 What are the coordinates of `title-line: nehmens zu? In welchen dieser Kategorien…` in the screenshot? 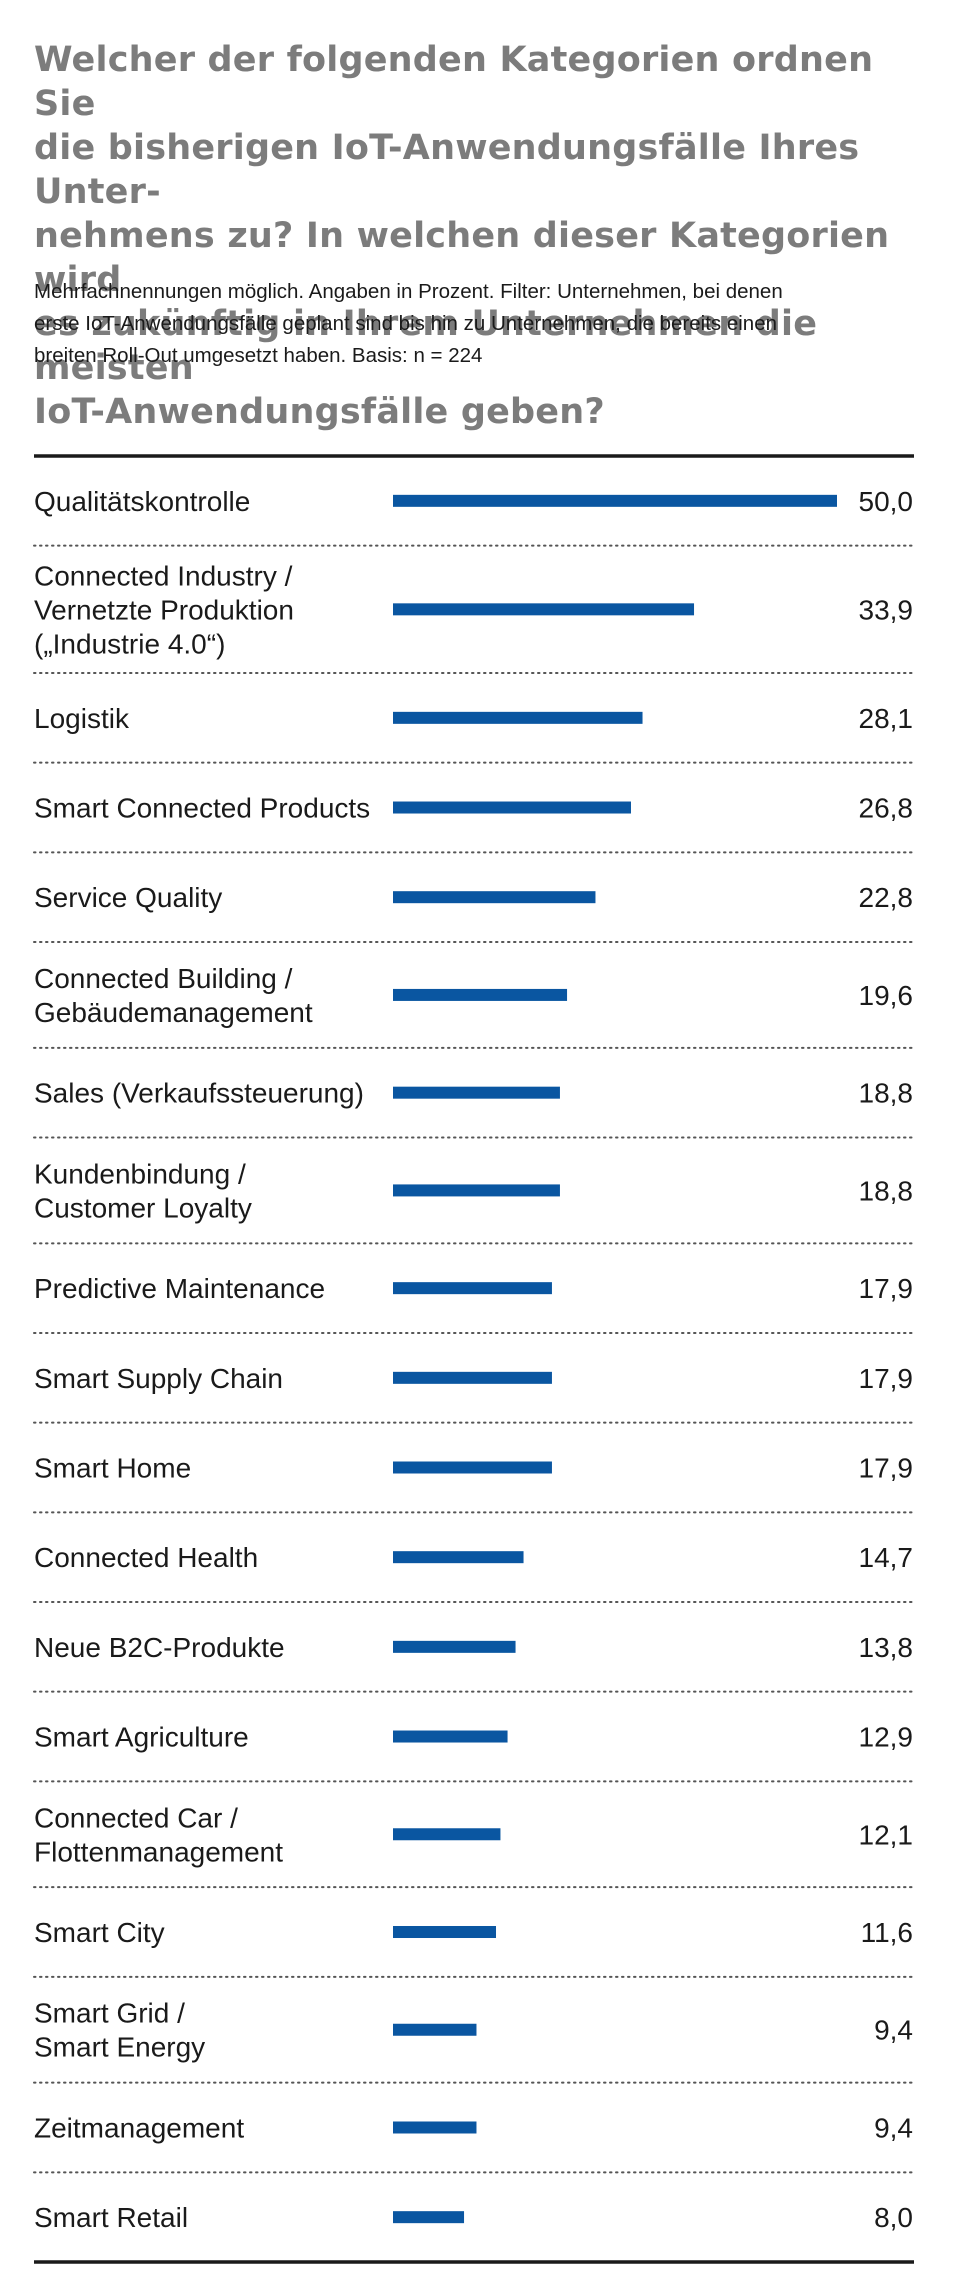 It's located at (462, 258).